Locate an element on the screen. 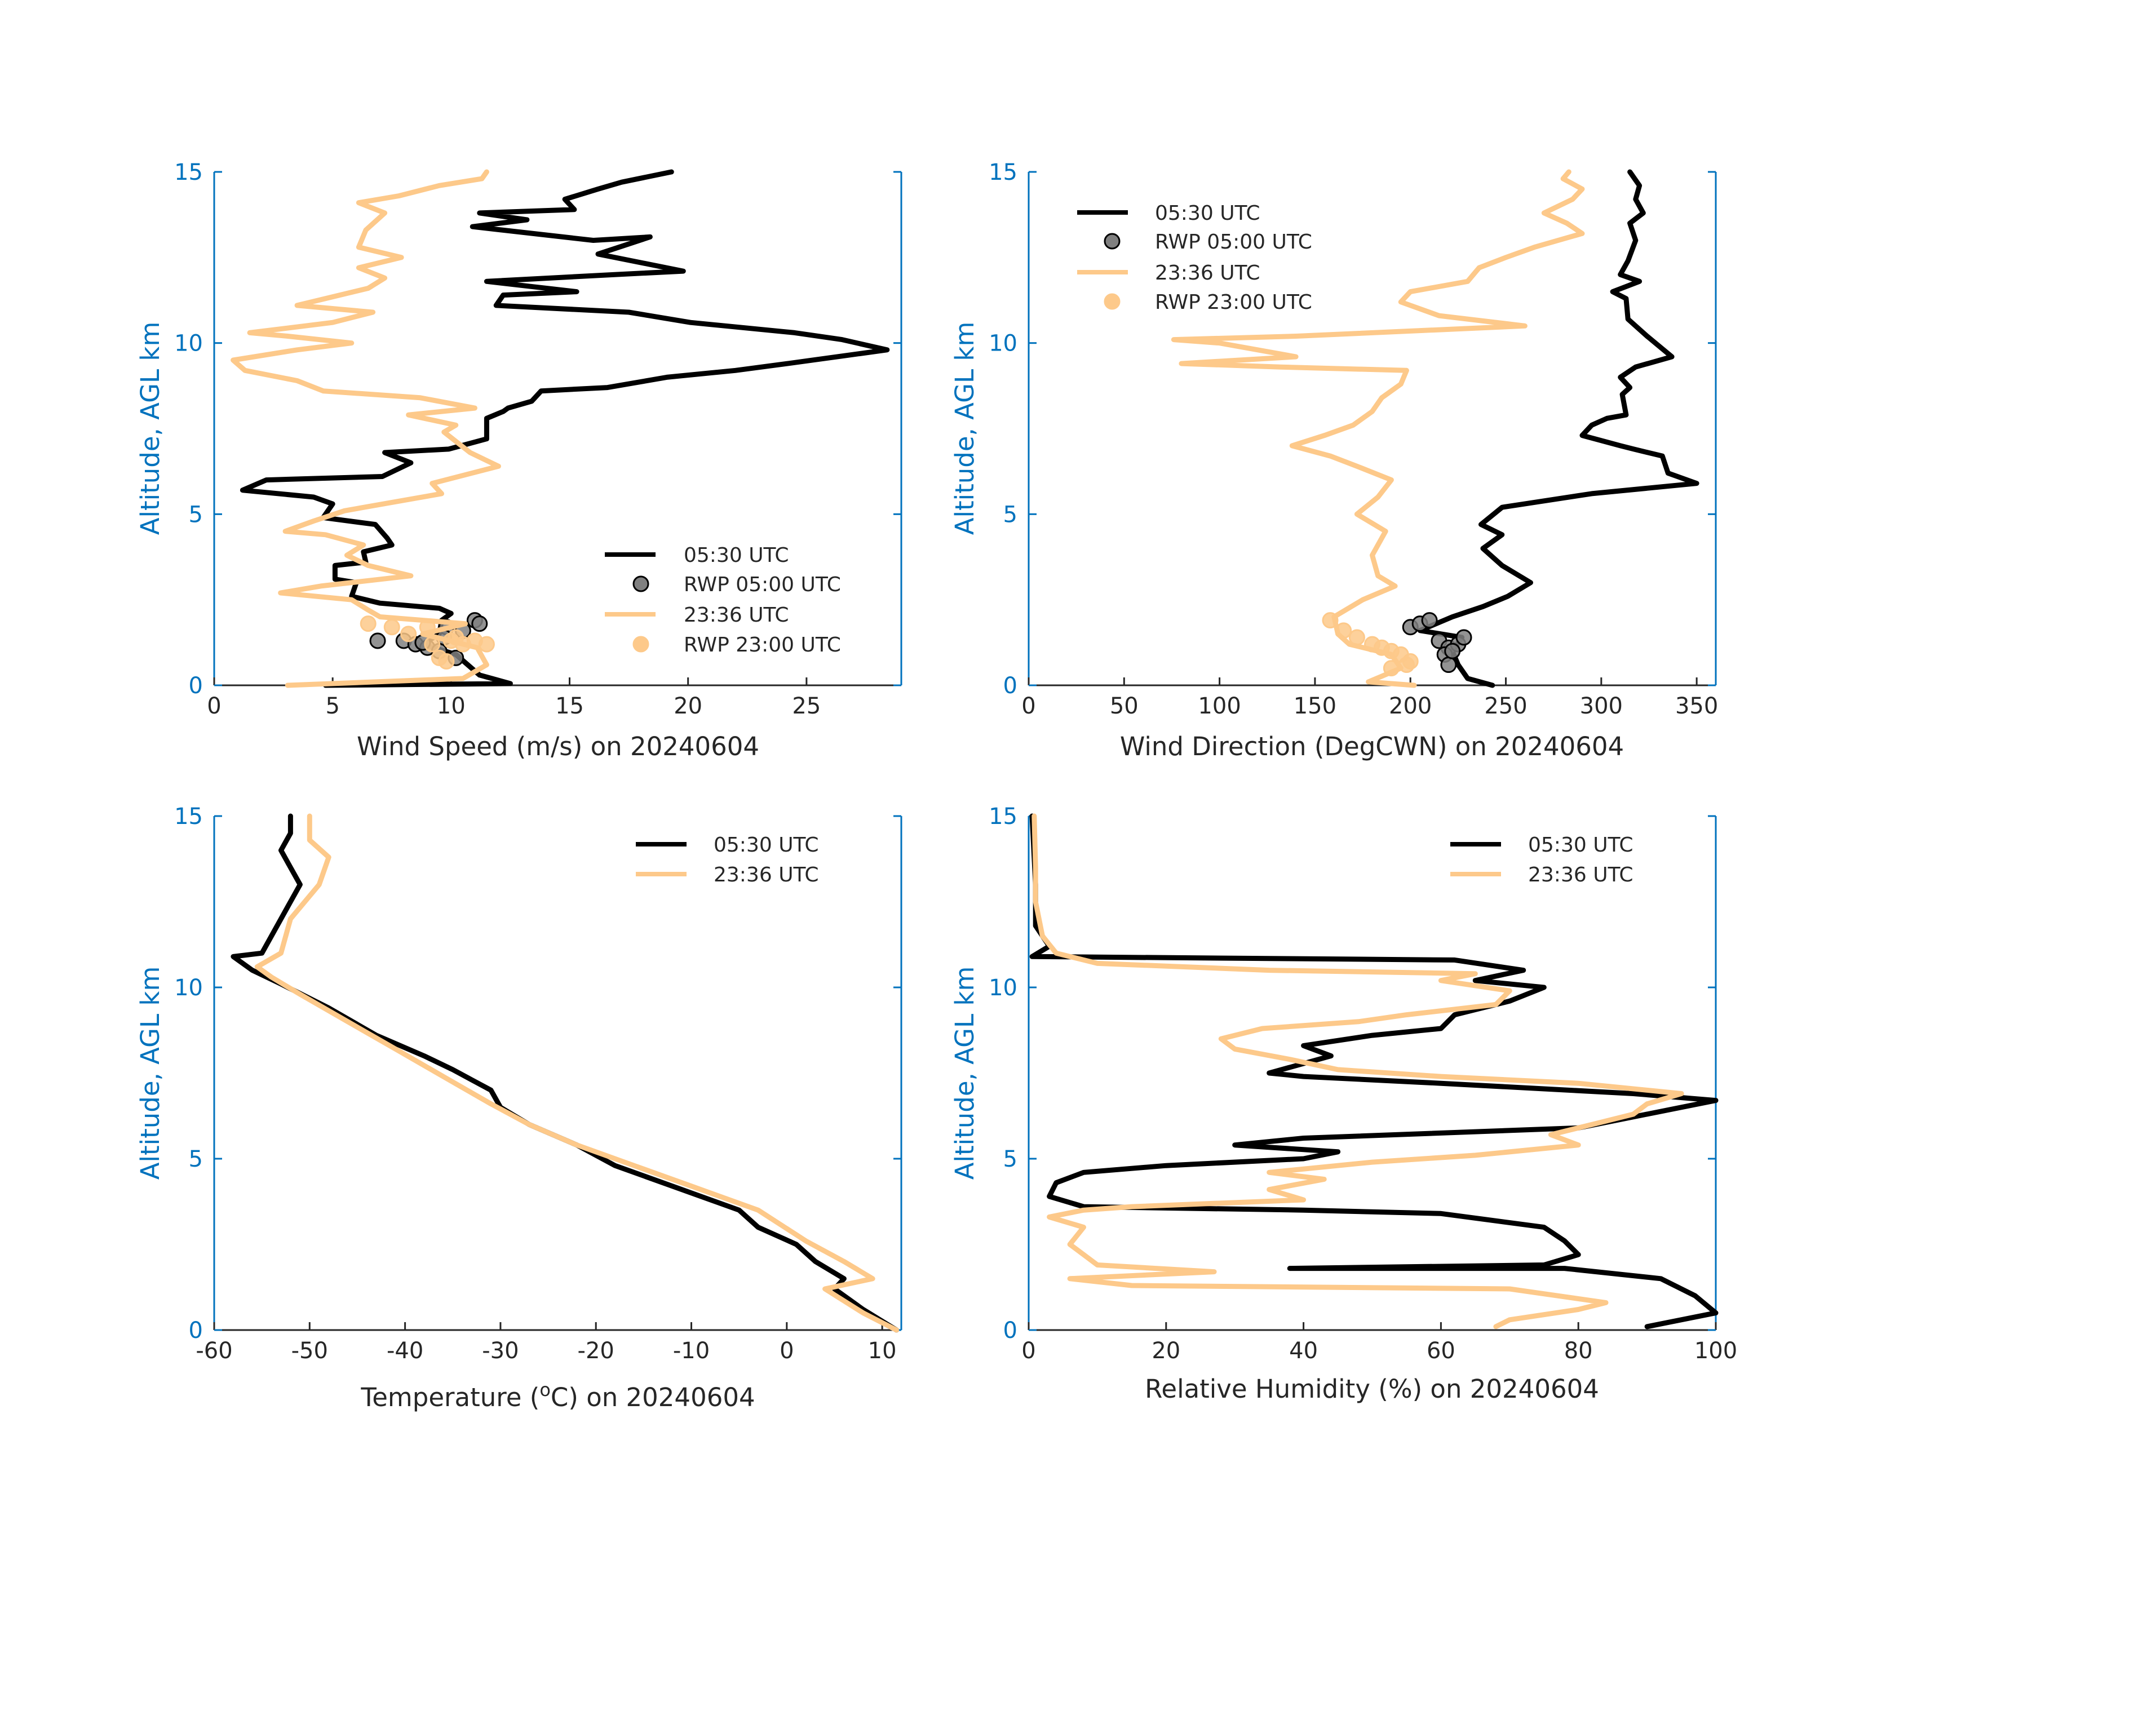  x-tick-label: -50 is located at coordinates (310, 1351).